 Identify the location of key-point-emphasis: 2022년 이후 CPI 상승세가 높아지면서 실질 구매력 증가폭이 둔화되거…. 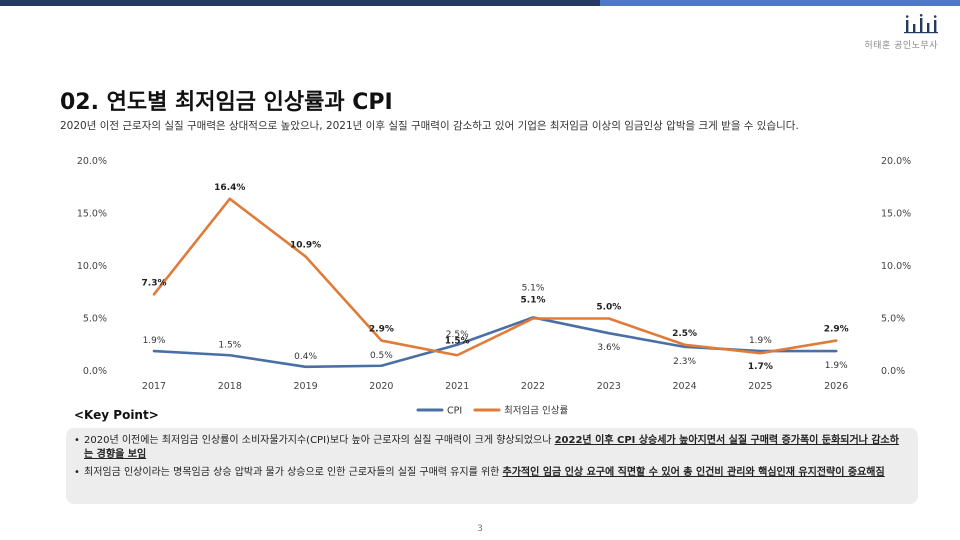
(491, 447).